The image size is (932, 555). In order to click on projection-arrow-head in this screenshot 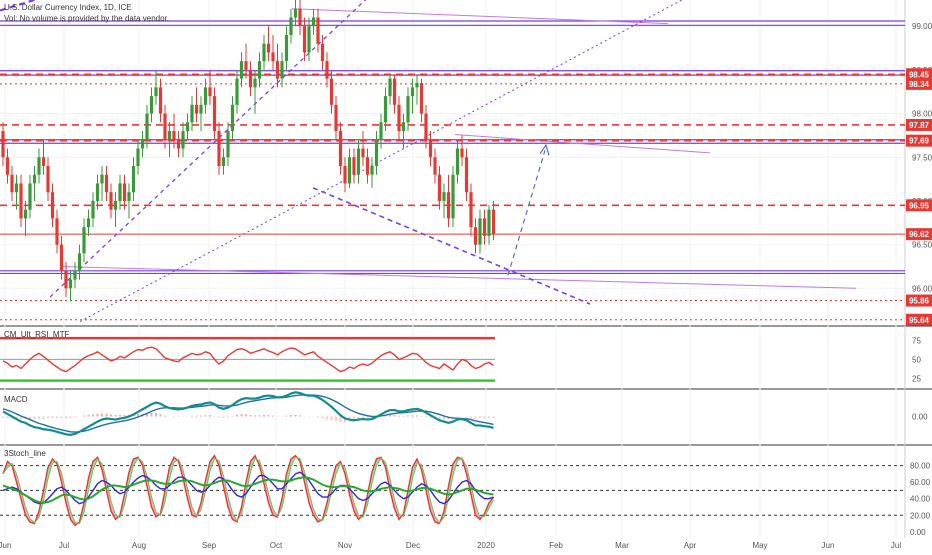, I will do `click(544, 149)`.